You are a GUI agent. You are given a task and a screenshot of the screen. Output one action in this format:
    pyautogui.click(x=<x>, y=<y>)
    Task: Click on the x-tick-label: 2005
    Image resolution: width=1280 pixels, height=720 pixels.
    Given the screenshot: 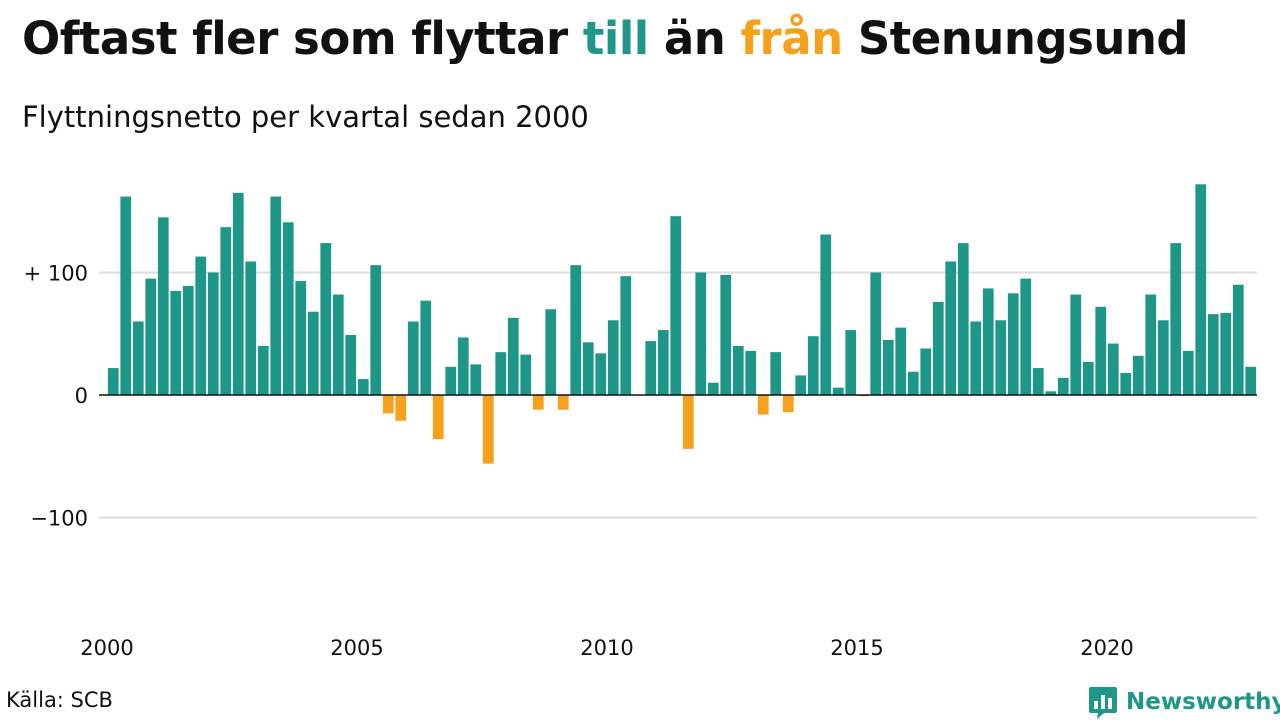 What is the action you would take?
    pyautogui.click(x=356, y=648)
    